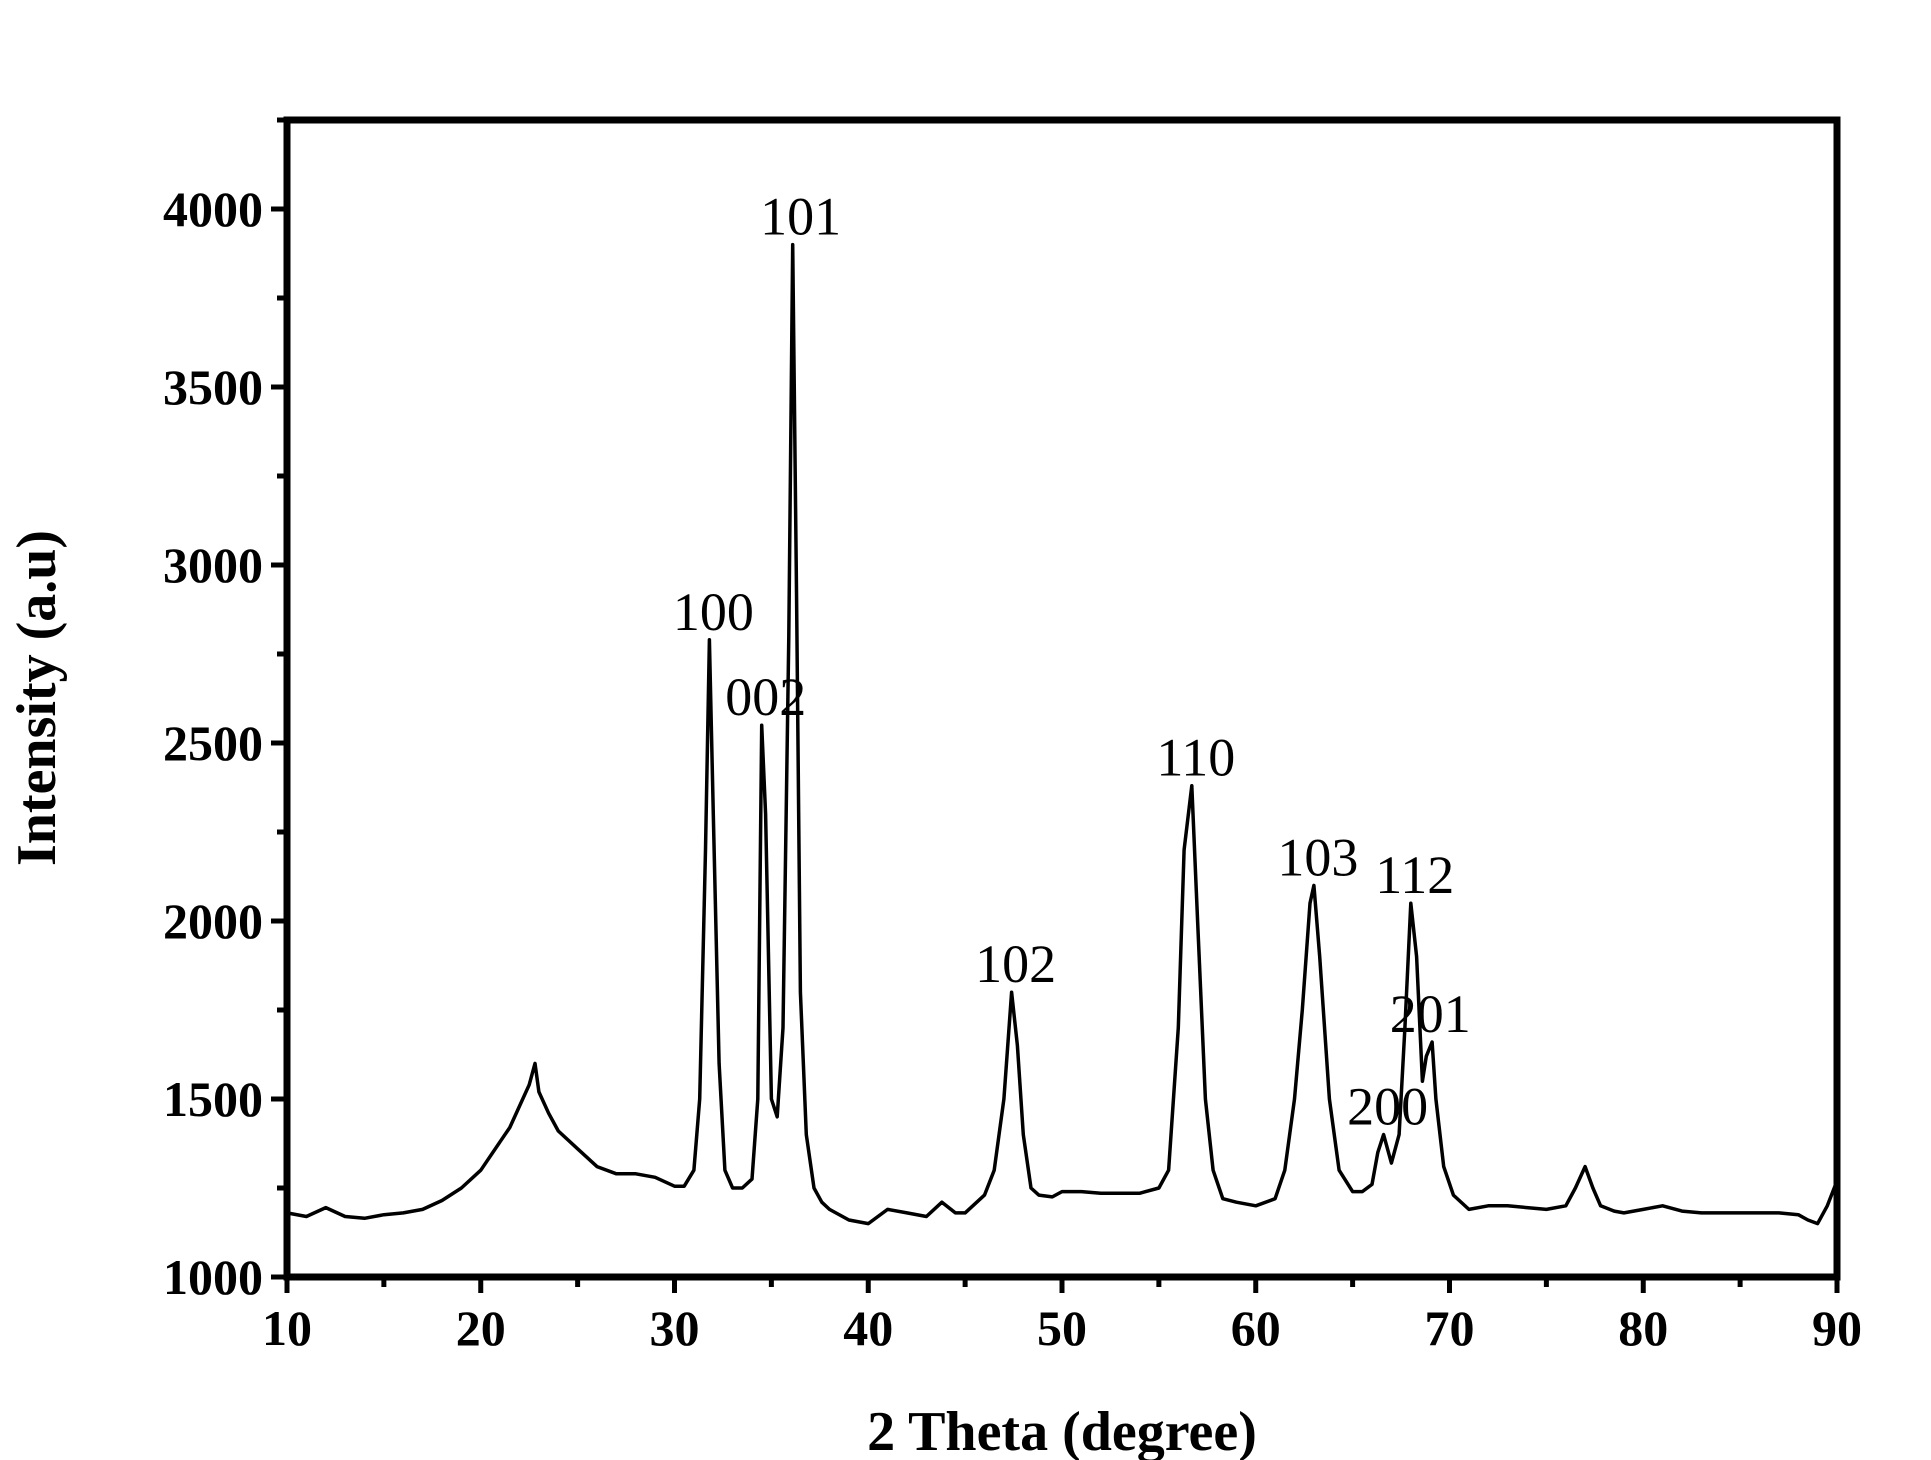 Image resolution: width=1931 pixels, height=1460 pixels. I want to click on y-axis-title: Intensity (a.u), so click(37, 698).